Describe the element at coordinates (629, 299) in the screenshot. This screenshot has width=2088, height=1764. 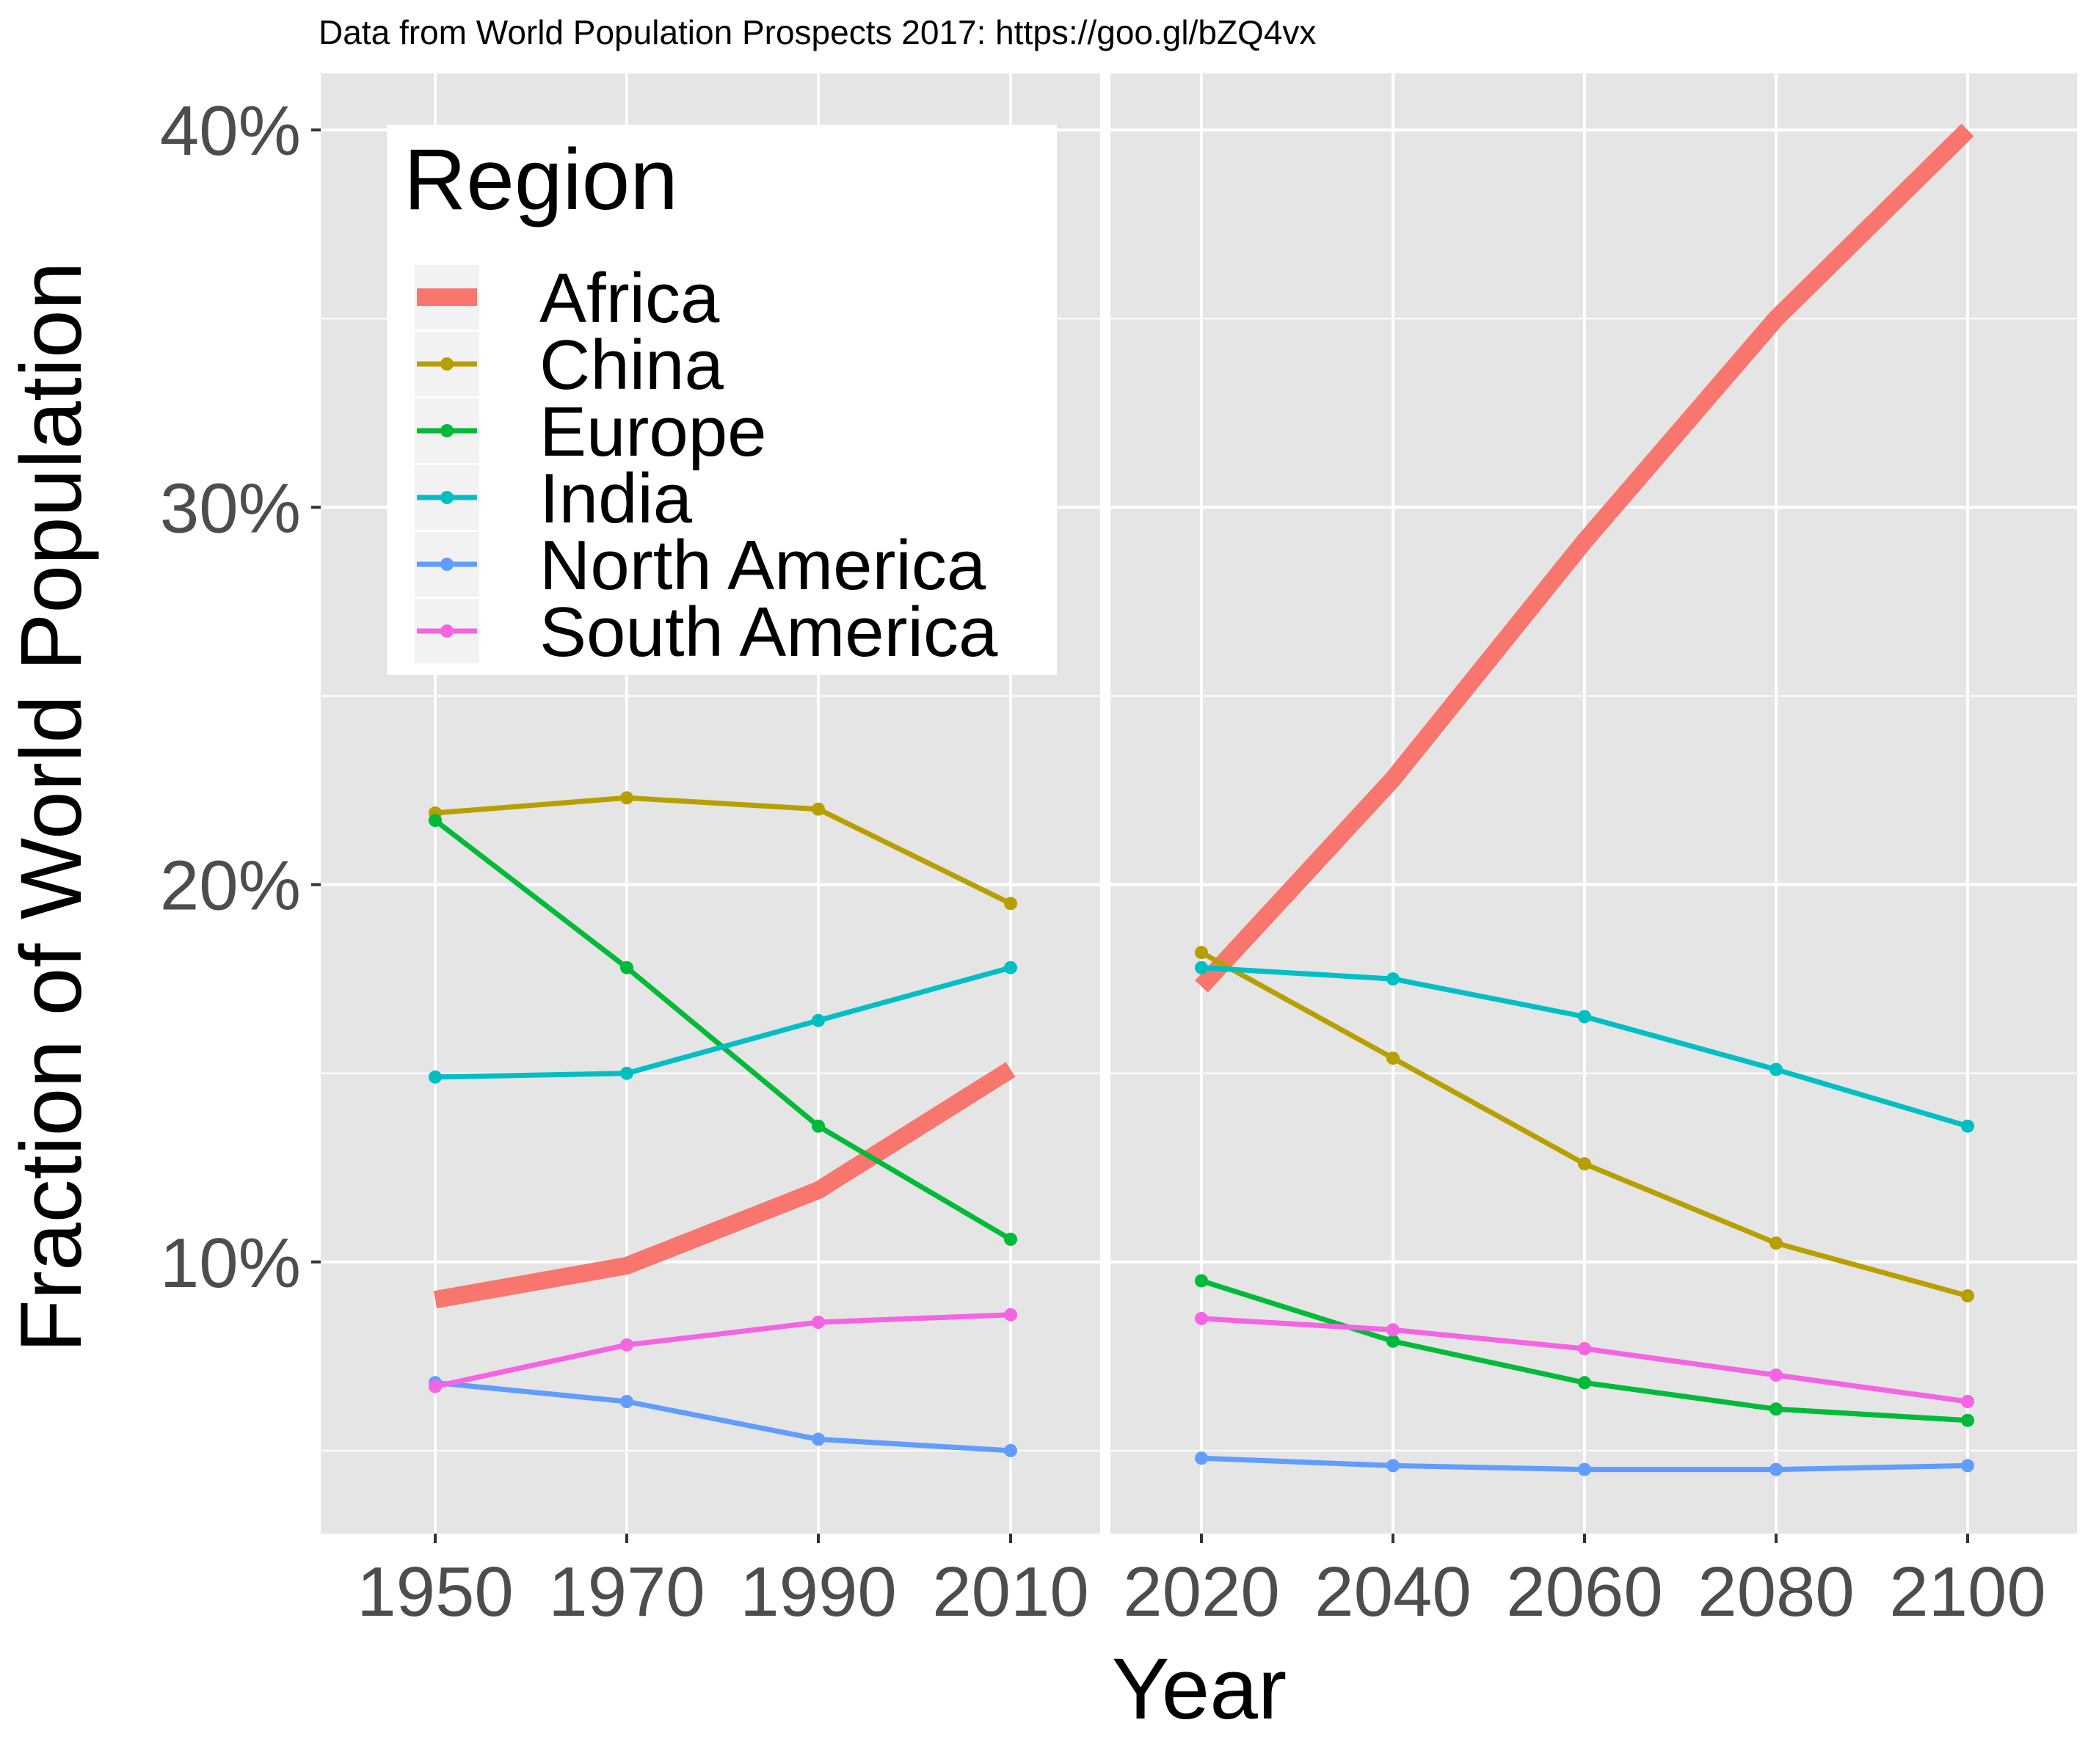
I see `legend-label: Africa` at that location.